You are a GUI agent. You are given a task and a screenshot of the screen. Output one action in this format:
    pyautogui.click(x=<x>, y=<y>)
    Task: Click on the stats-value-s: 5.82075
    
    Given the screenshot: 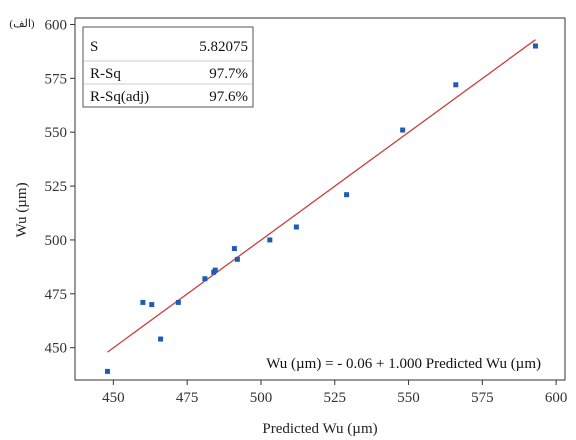 What is the action you would take?
    pyautogui.click(x=223, y=47)
    